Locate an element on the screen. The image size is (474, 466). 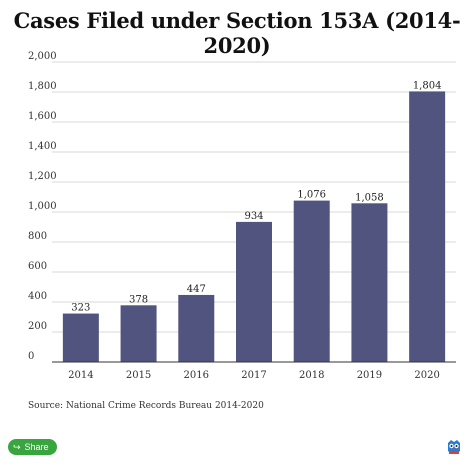
y-tick-label: 1,600 is located at coordinates (42, 116).